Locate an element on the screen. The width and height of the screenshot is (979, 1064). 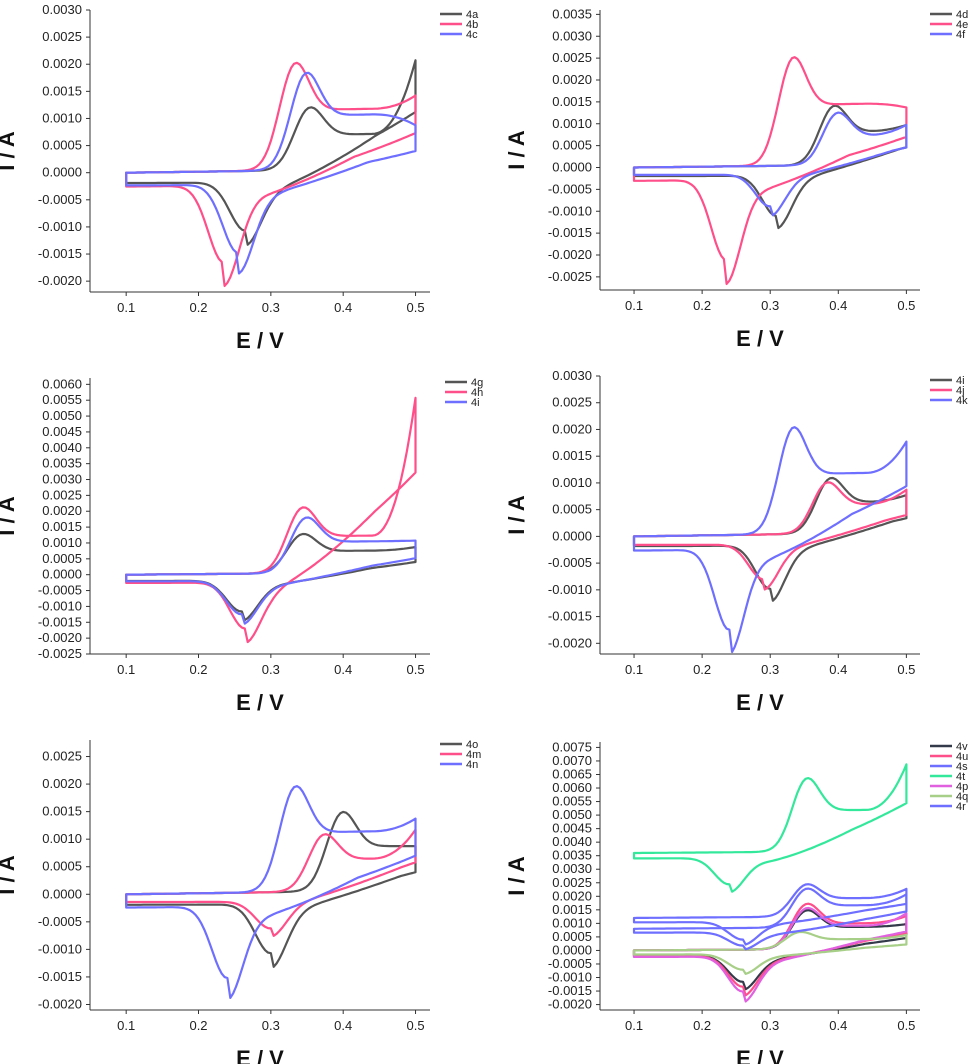
legend-label: 4r is located at coordinates (961, 807).